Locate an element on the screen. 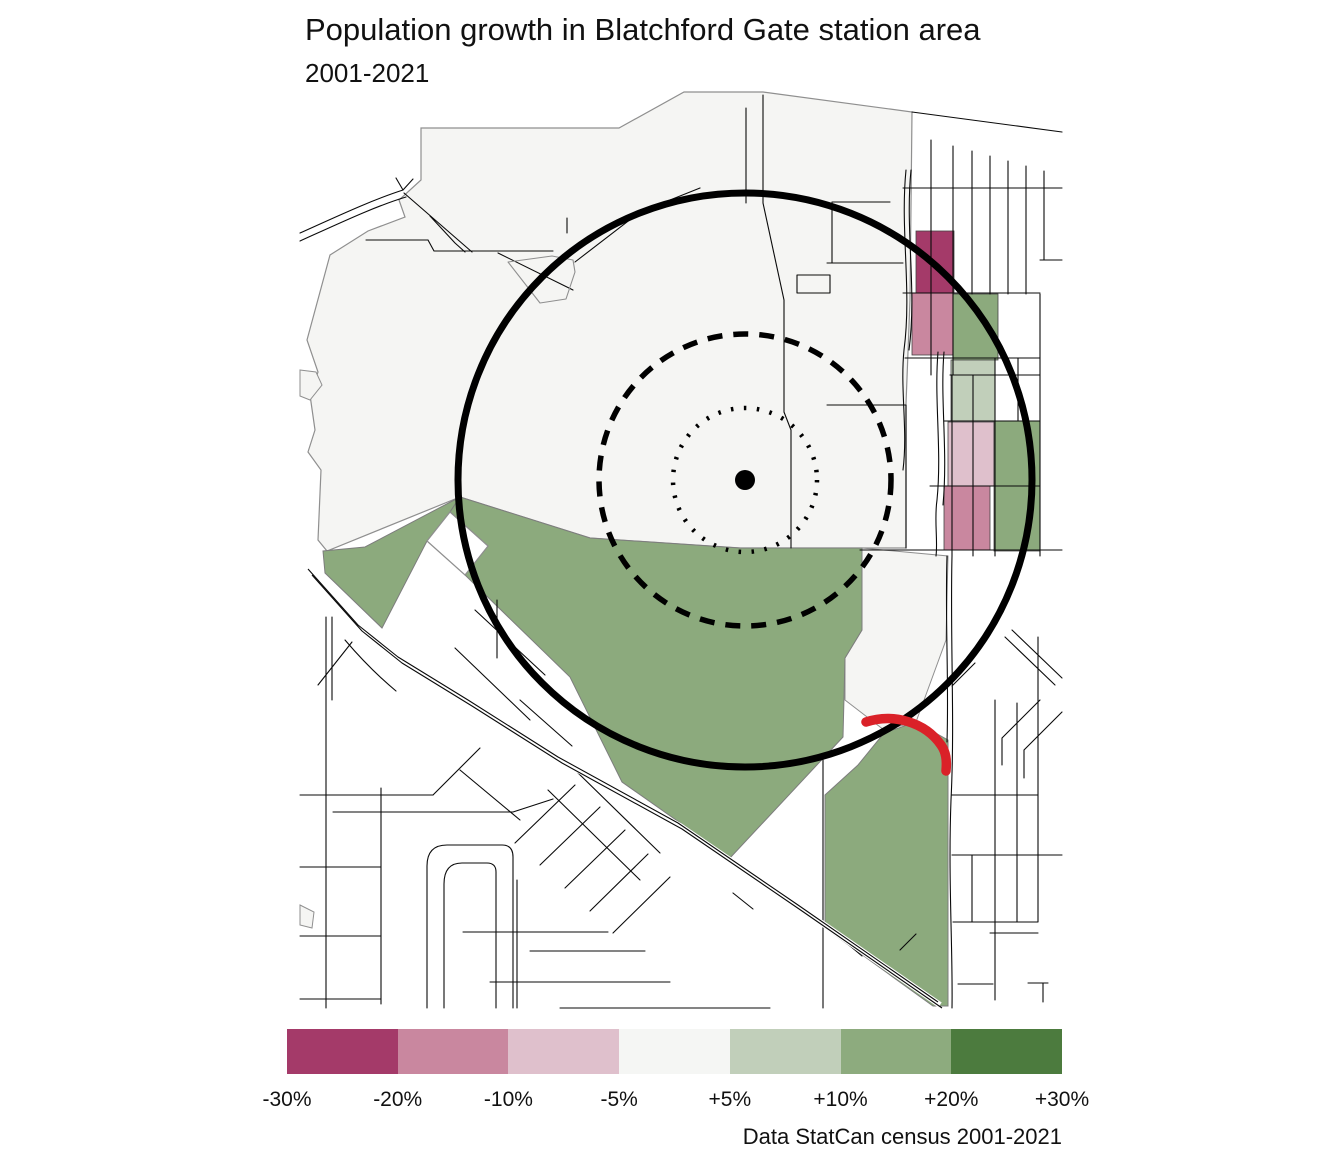  grid-southeast is located at coordinates (1004, 782).